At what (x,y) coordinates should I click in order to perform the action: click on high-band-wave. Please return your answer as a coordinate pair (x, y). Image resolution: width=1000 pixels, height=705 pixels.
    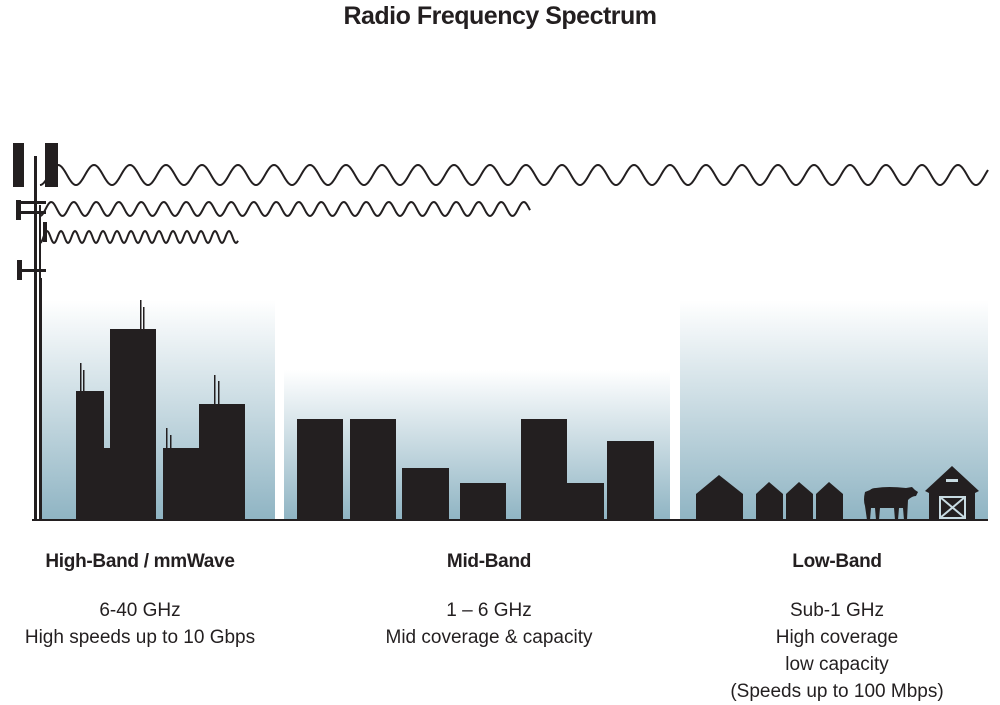
    Looking at the image, I should click on (139, 237).